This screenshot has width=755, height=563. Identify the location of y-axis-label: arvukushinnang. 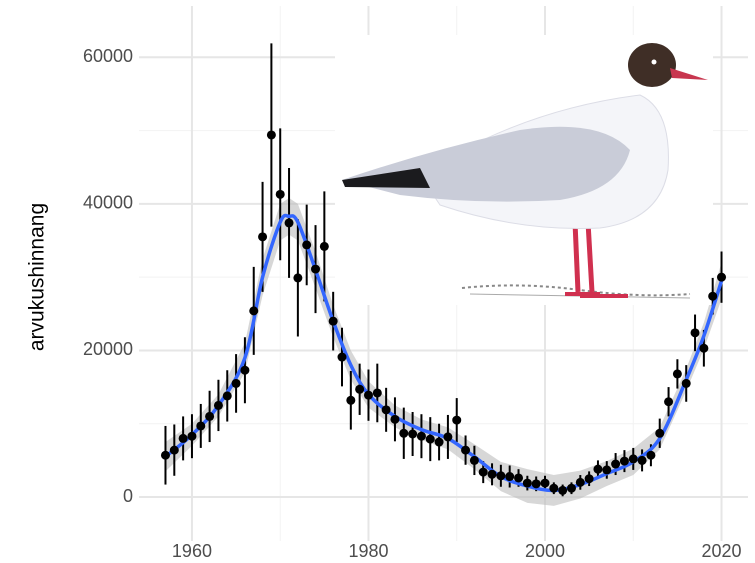
(37, 277).